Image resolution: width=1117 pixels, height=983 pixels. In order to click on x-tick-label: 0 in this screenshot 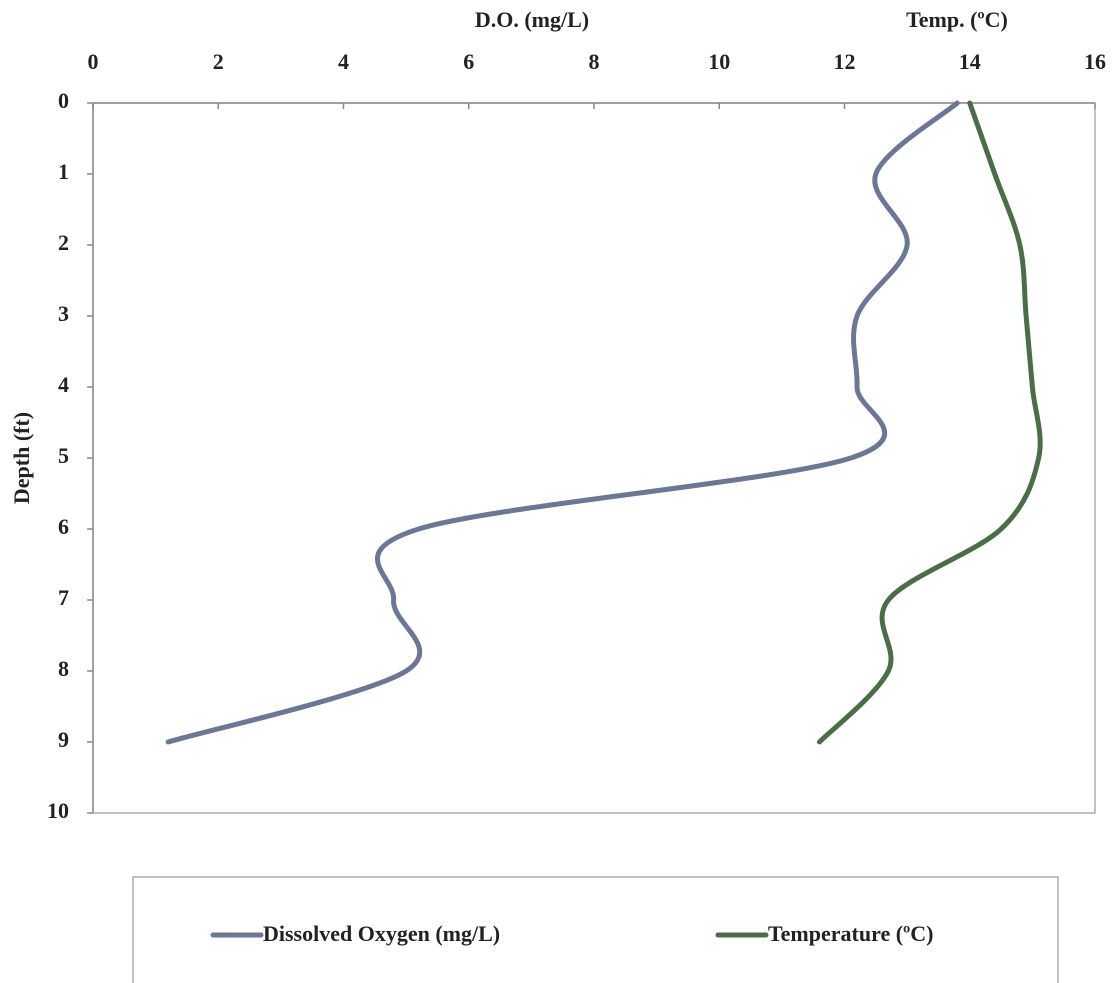, I will do `click(93, 61)`.